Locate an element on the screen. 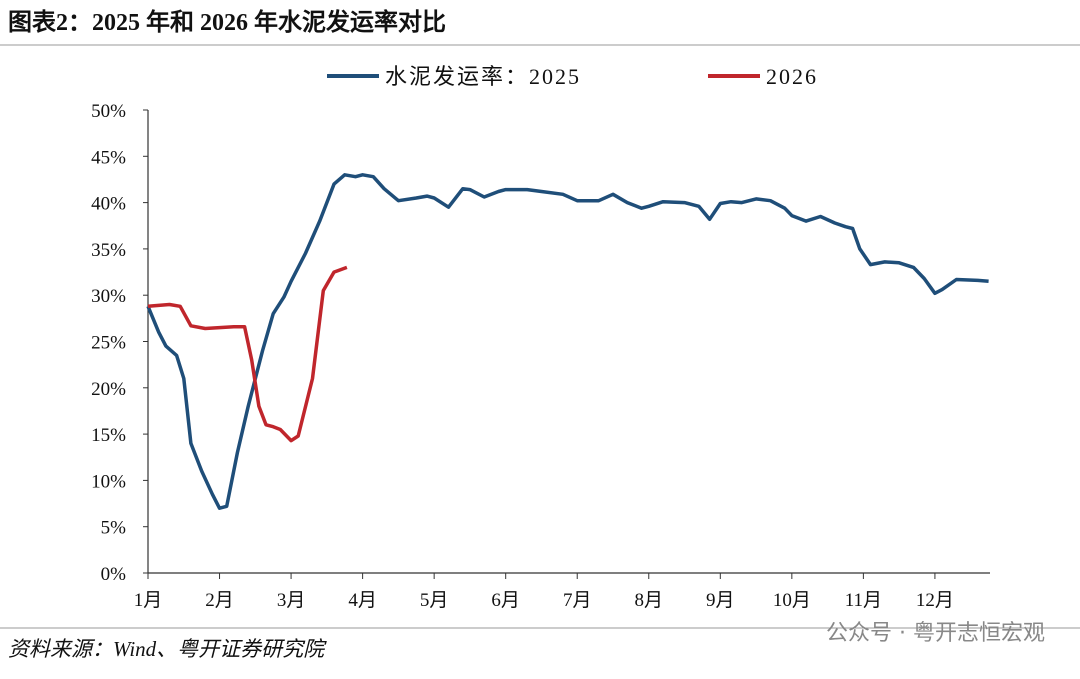 The width and height of the screenshot is (1080, 679). x-tick-label: 10月 is located at coordinates (792, 600).